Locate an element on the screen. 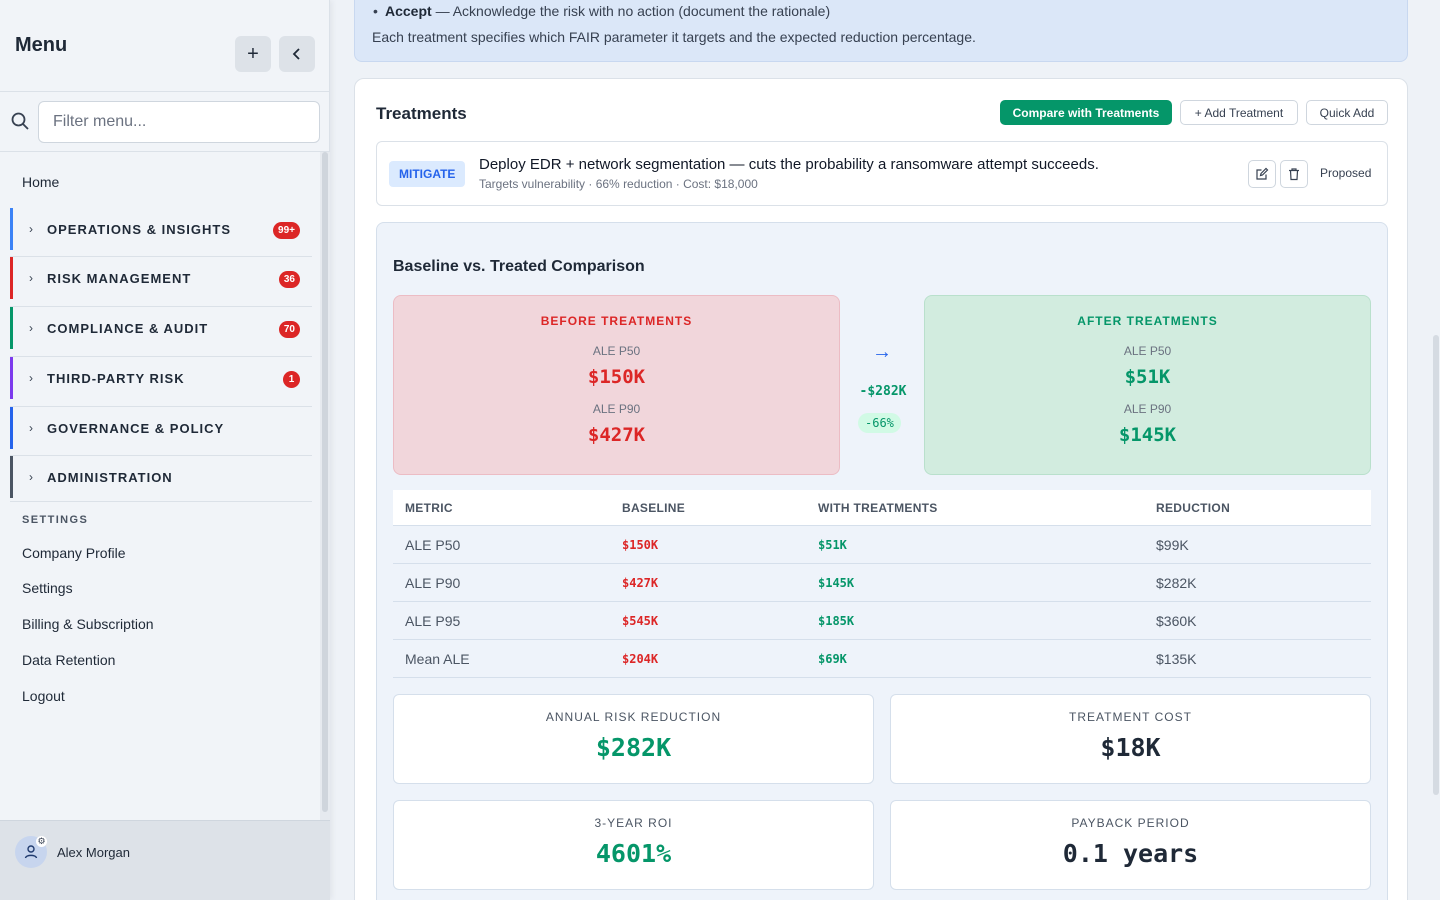 The image size is (1440, 900). comparison-title: Baseline vs. Treated Comparison is located at coordinates (519, 266).